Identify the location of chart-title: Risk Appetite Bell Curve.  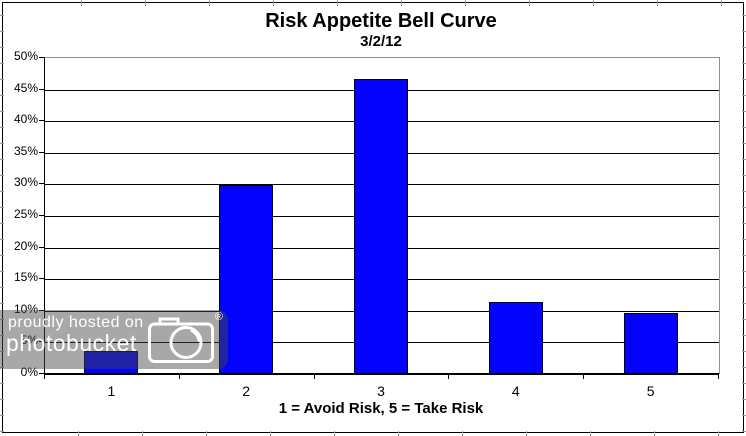
(381, 21).